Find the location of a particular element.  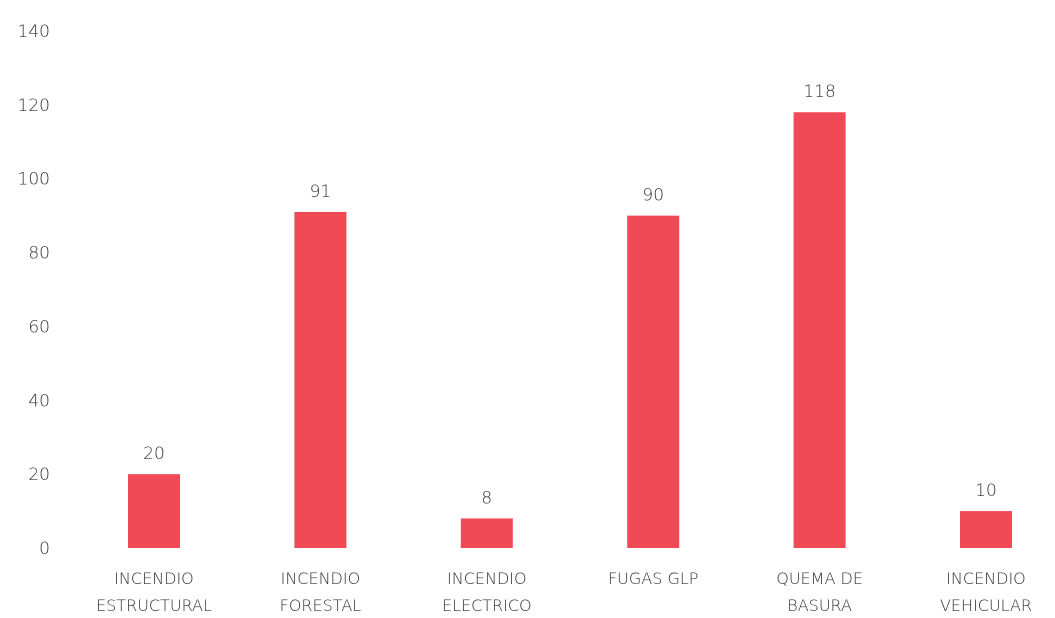

bar-value-label: 90 is located at coordinates (653, 196).